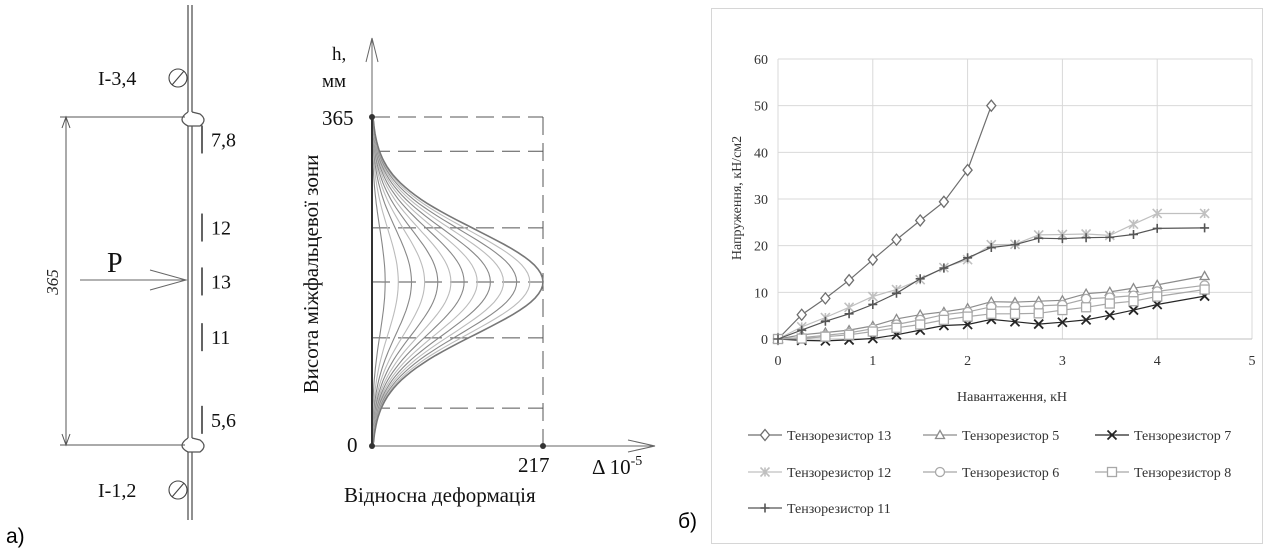  Describe the element at coordinates (52, 282) in the screenshot. I see `height-dimension-label: 365` at that location.